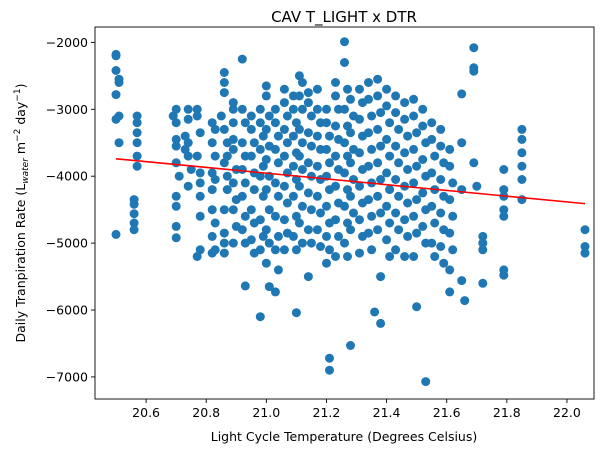 The width and height of the screenshot is (600, 453). I want to click on y-label-sup2: −1, so click(18, 94).